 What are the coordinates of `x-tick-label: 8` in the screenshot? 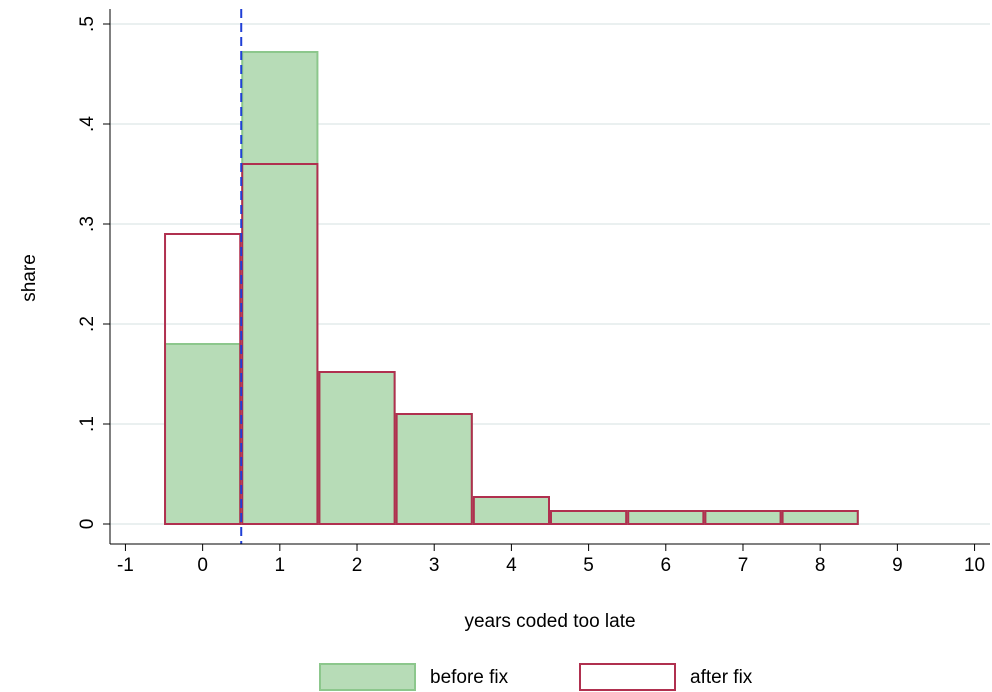 It's located at (820, 565).